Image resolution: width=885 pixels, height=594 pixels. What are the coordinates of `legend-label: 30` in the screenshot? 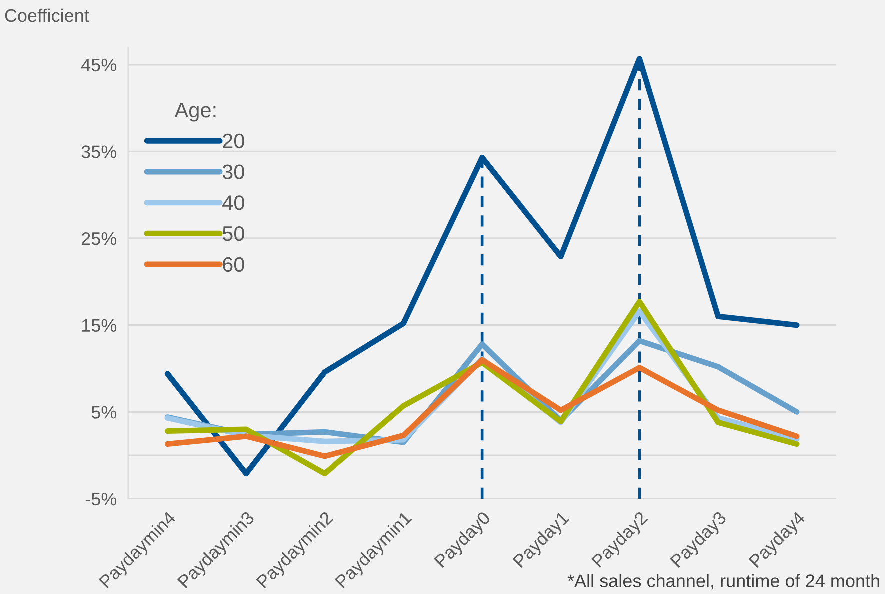 It's located at (233, 172).